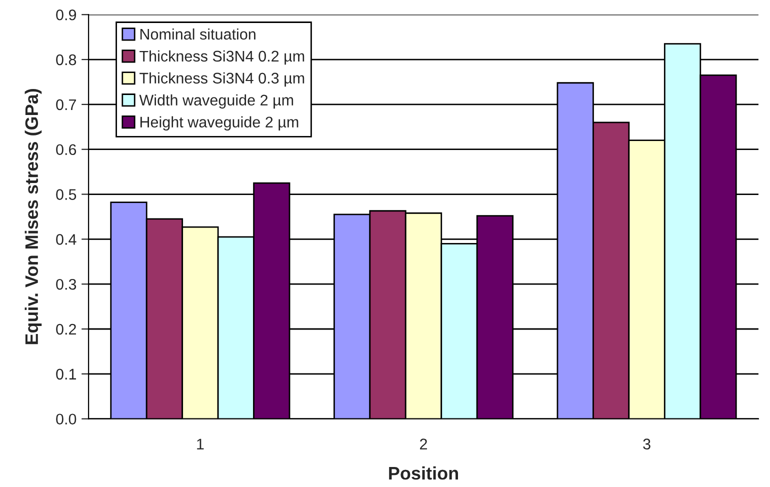  Describe the element at coordinates (66, 194) in the screenshot. I see `y-tick-label: 0.5` at that location.